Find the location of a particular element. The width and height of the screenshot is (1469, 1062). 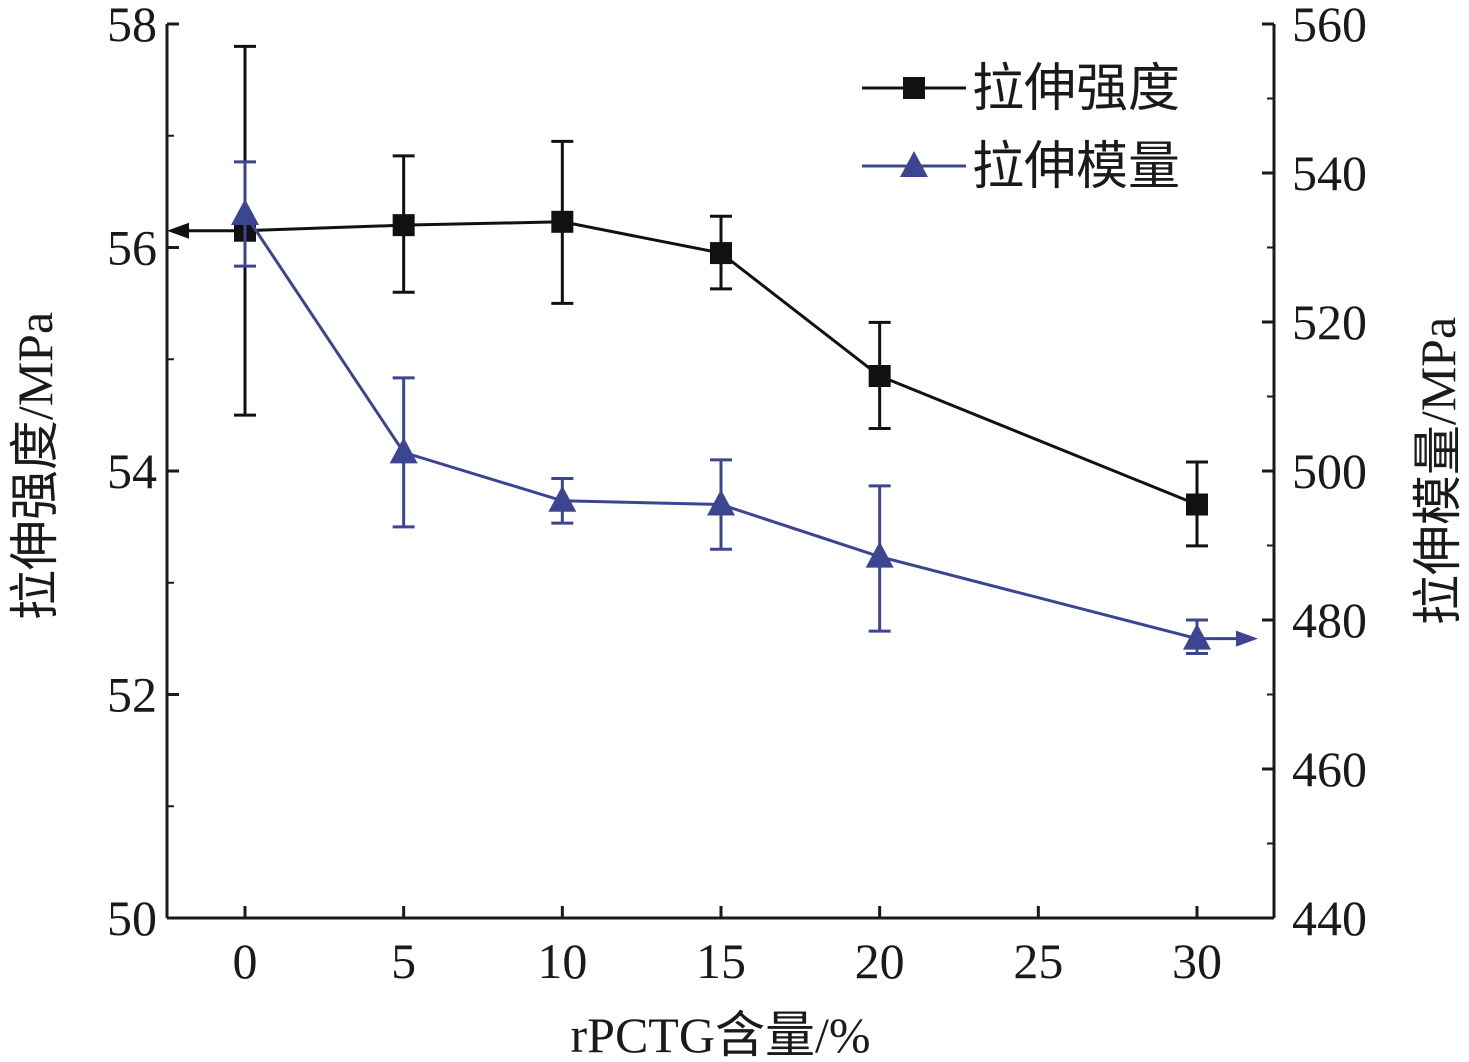

x-tick-label: 20 is located at coordinates (880, 961).